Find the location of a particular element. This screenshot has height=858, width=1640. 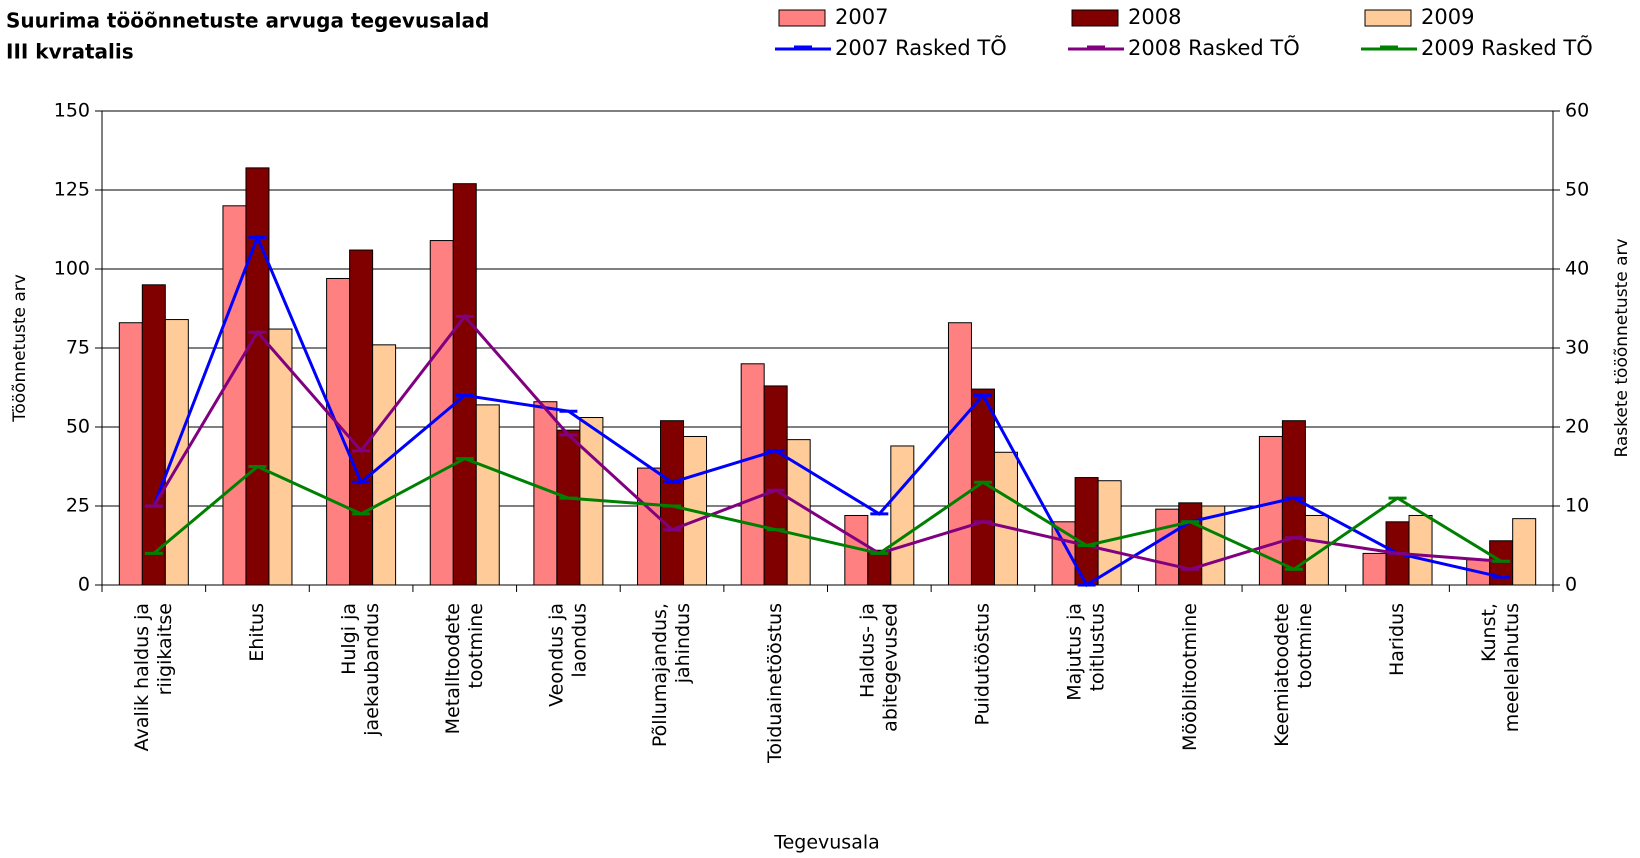

y-tick-label: 0 is located at coordinates (84, 585).